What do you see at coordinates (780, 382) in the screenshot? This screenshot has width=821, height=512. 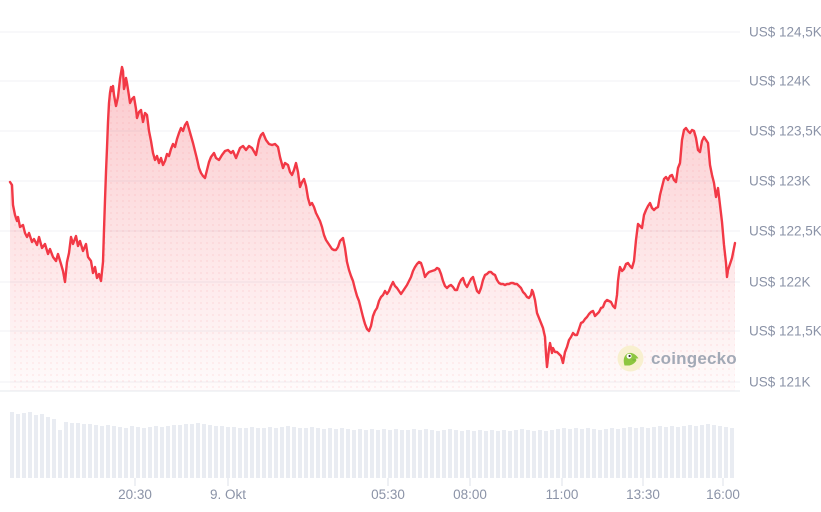 I see `y-axis-label: US$ 121K` at bounding box center [780, 382].